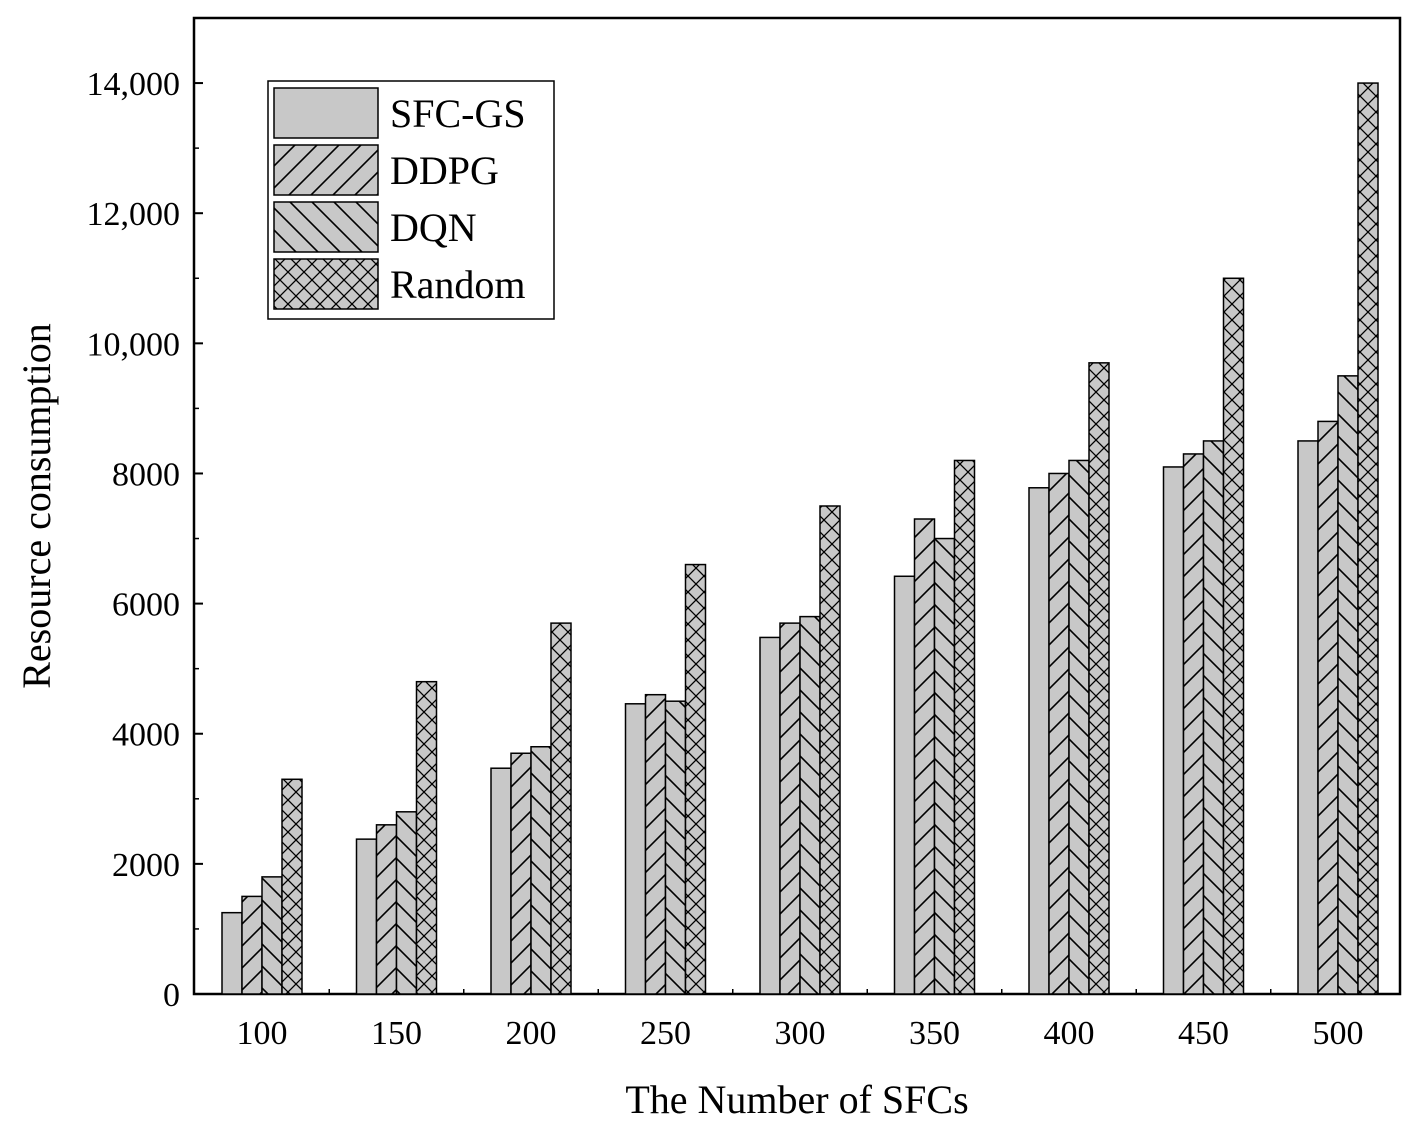 The height and width of the screenshot is (1138, 1422). What do you see at coordinates (134, 344) in the screenshot?
I see `y-tick-label: 10,000` at bounding box center [134, 344].